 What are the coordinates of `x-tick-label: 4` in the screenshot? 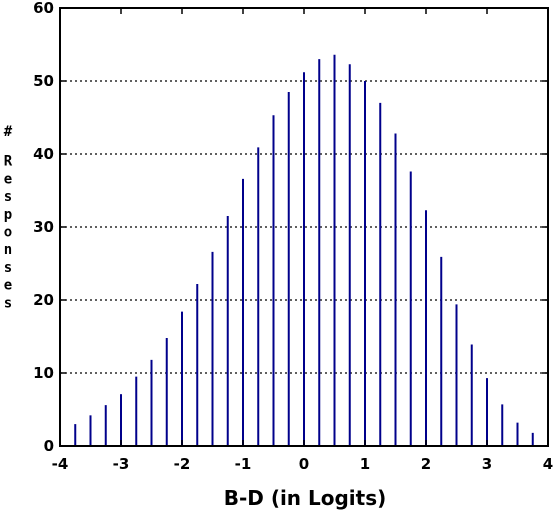 It's located at (548, 464).